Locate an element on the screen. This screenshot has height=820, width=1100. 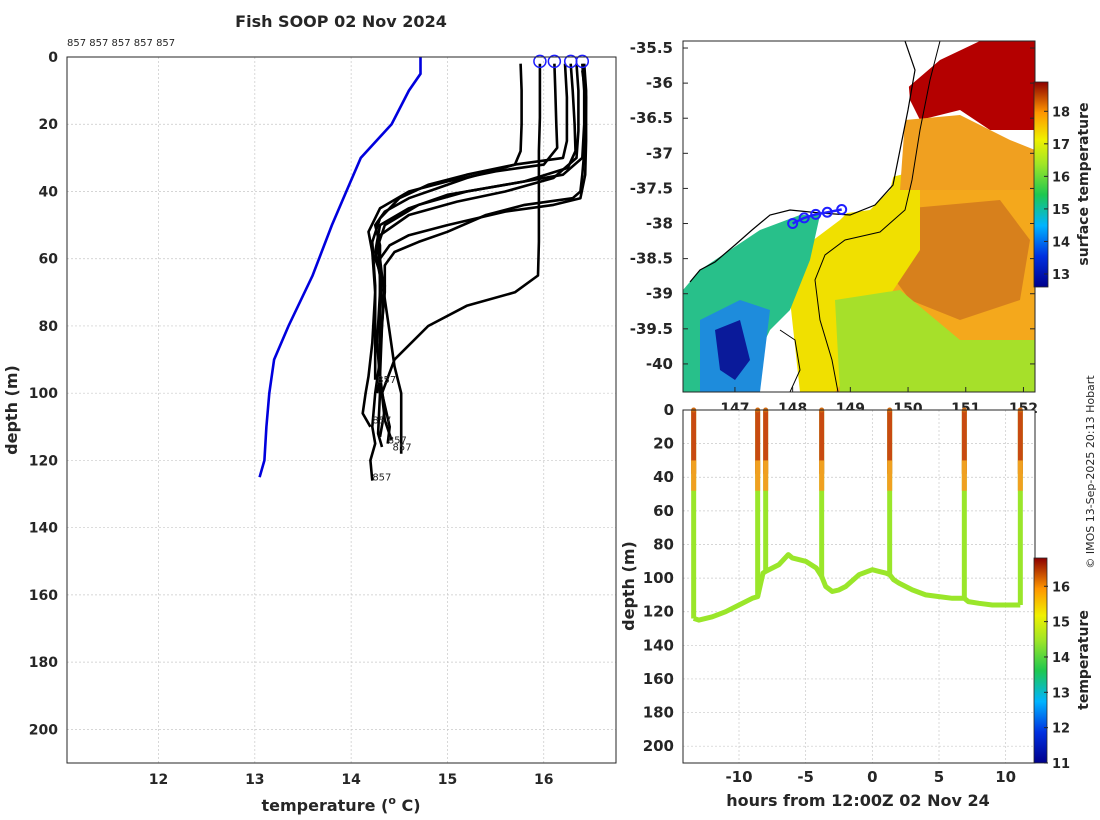
timeseries-colorbar-tick-label: 12 is located at coordinates (1061, 729).